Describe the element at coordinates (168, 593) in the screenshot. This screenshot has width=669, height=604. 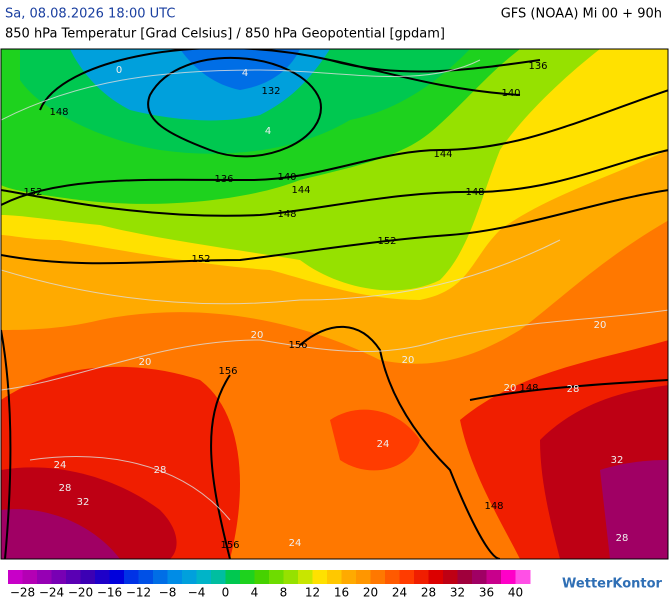
I see `colorbar-tick-label: −8` at that location.